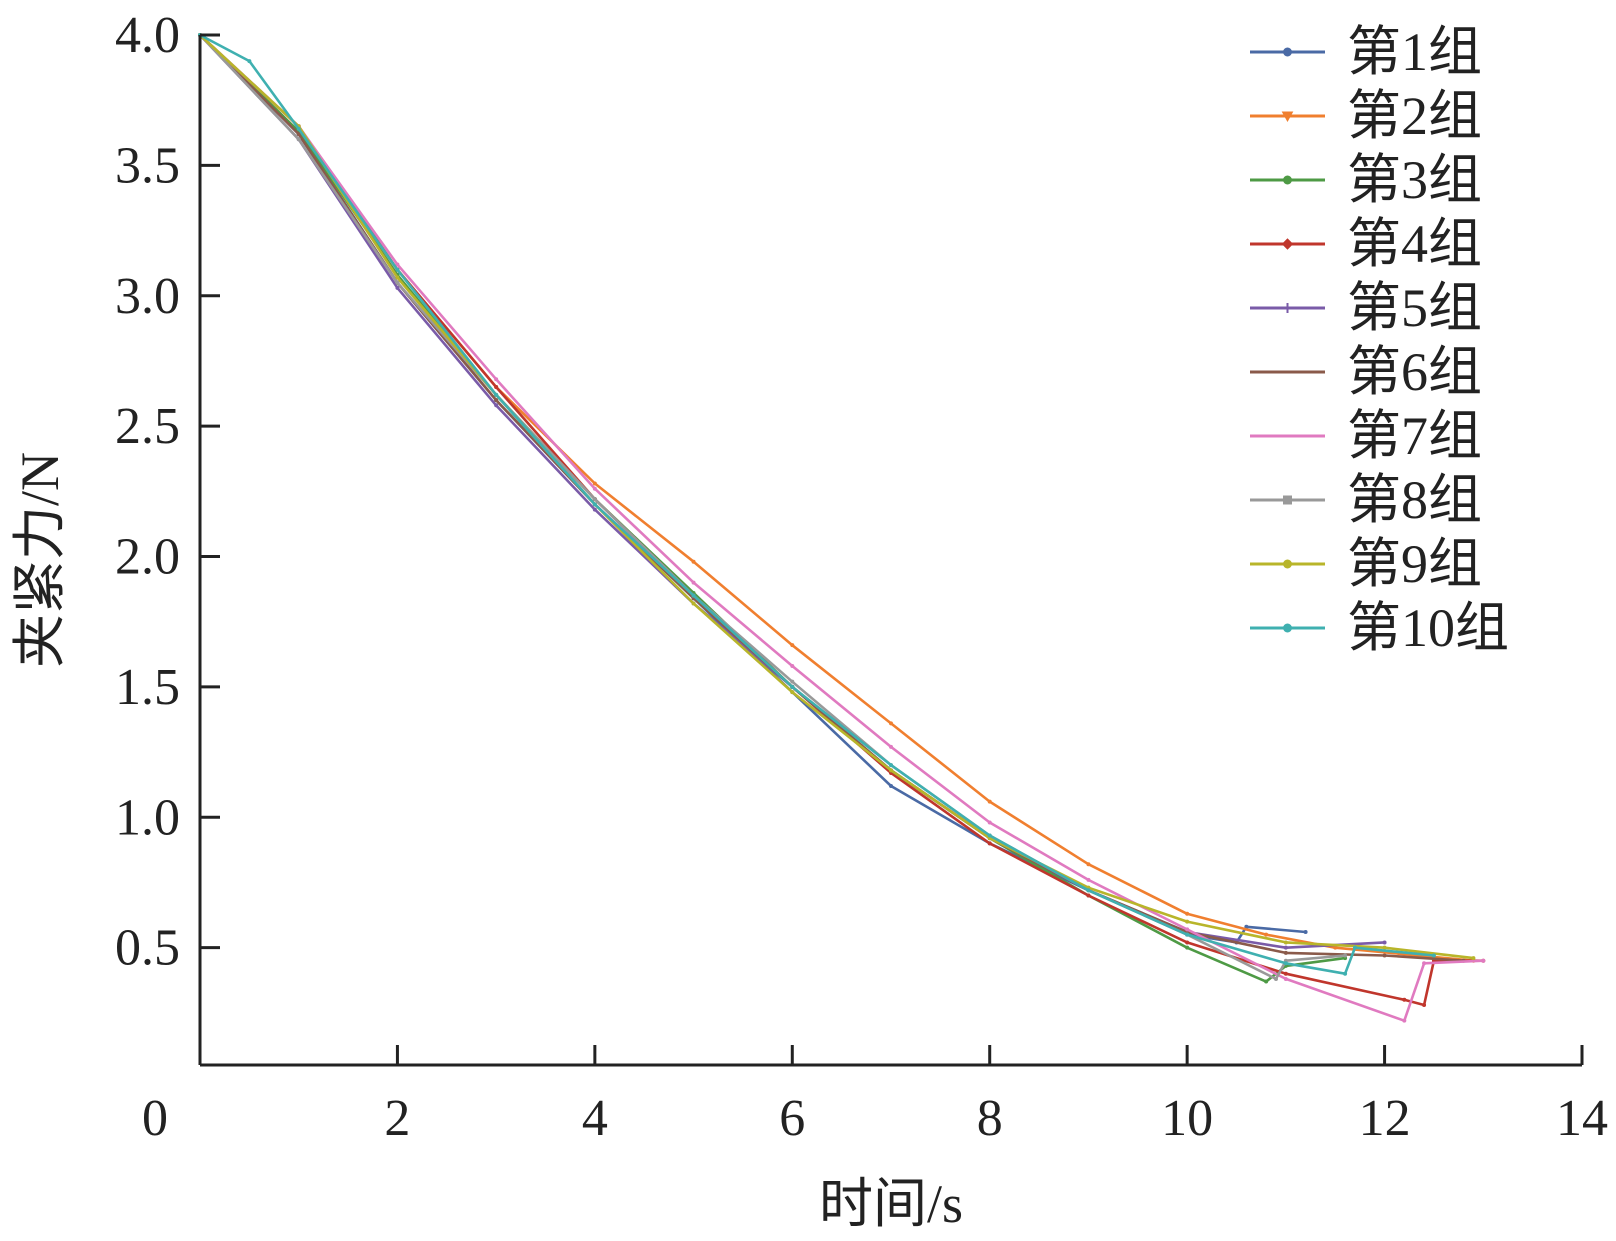 The width and height of the screenshot is (1616, 1241). What do you see at coordinates (1187, 1118) in the screenshot?
I see `x-tick-label: 10` at bounding box center [1187, 1118].